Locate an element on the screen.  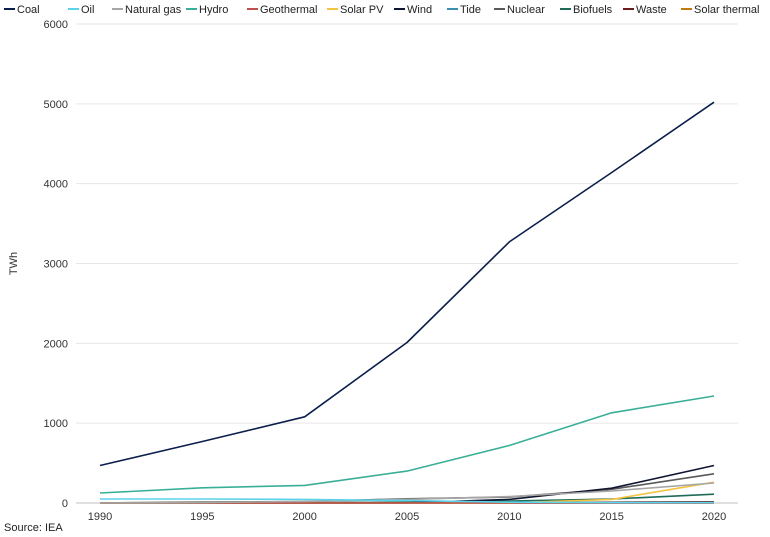
series-line-oil is located at coordinates (407, 501).